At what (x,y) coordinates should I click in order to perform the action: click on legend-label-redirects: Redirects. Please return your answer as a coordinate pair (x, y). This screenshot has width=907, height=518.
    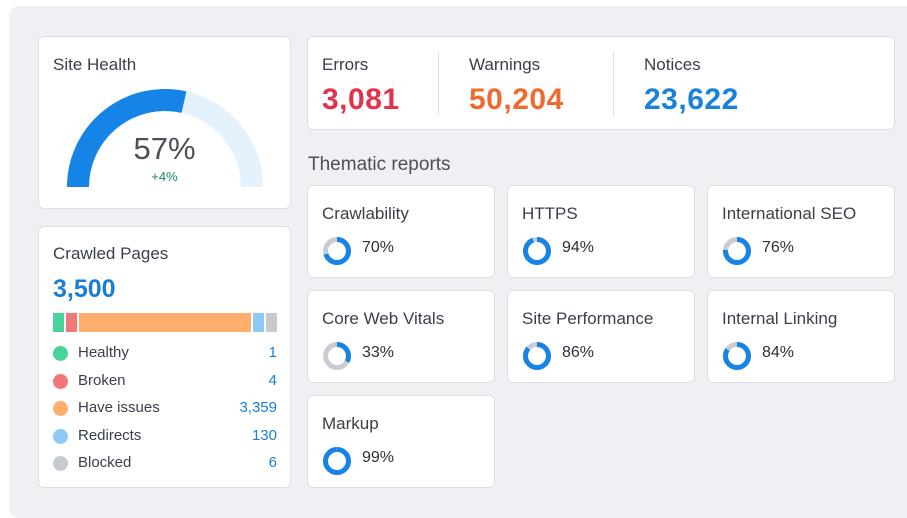
    Looking at the image, I should click on (110, 435).